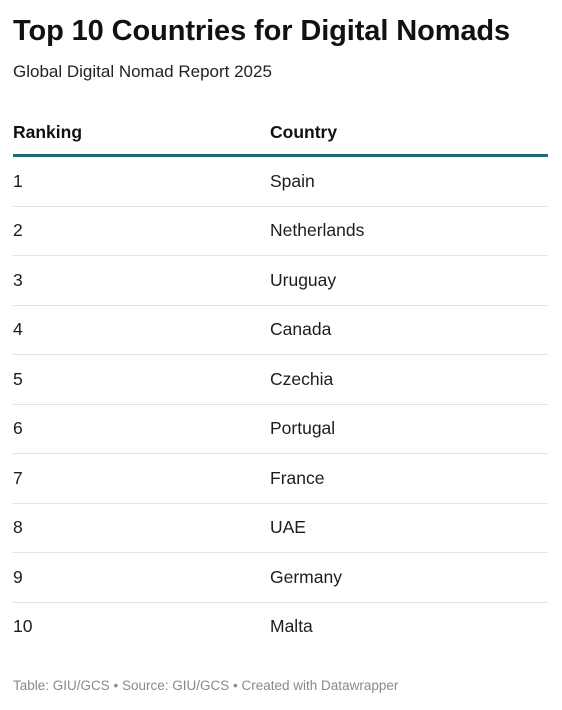 This screenshot has width=562, height=710. Describe the element at coordinates (141, 133) in the screenshot. I see `column-header-ranking: Ranking` at that location.